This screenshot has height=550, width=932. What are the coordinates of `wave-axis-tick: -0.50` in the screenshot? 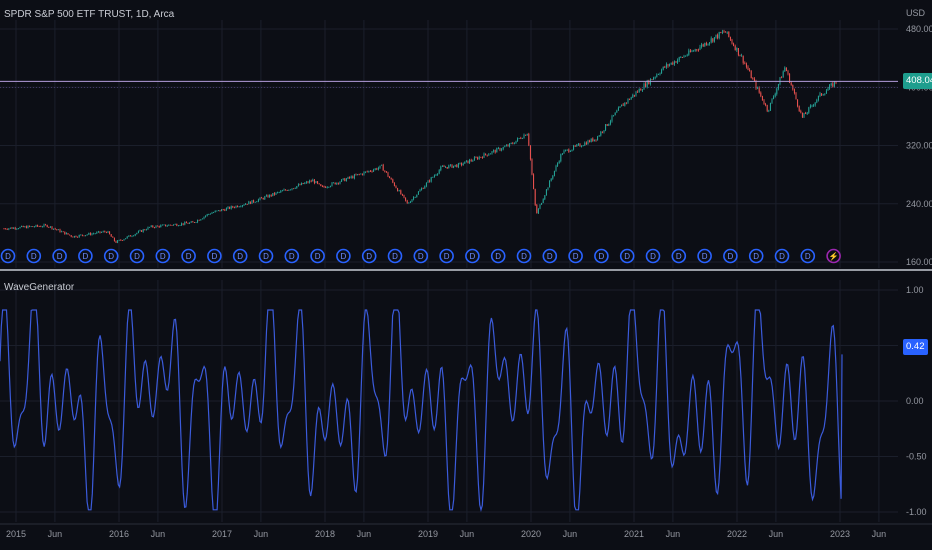 It's located at (916, 457).